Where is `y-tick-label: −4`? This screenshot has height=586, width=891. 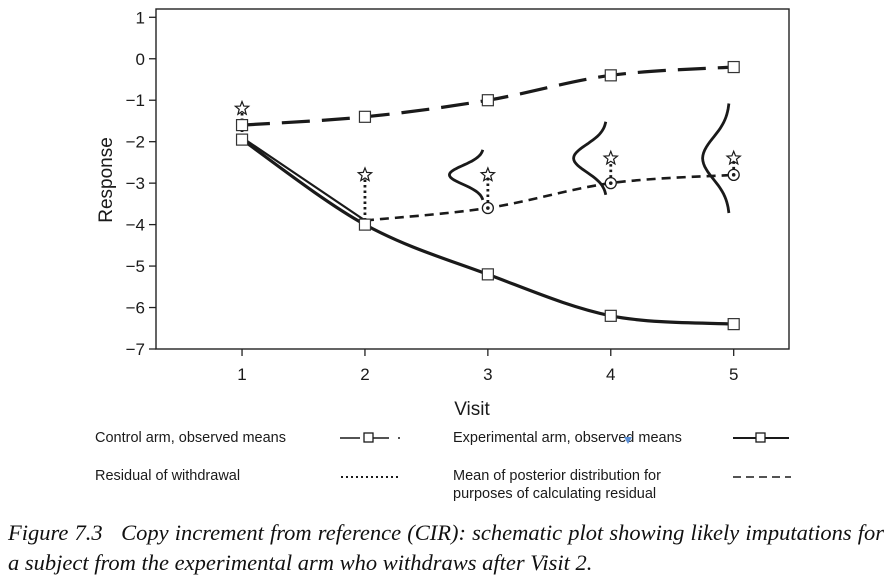 y-tick-label: −4 is located at coordinates (135, 225).